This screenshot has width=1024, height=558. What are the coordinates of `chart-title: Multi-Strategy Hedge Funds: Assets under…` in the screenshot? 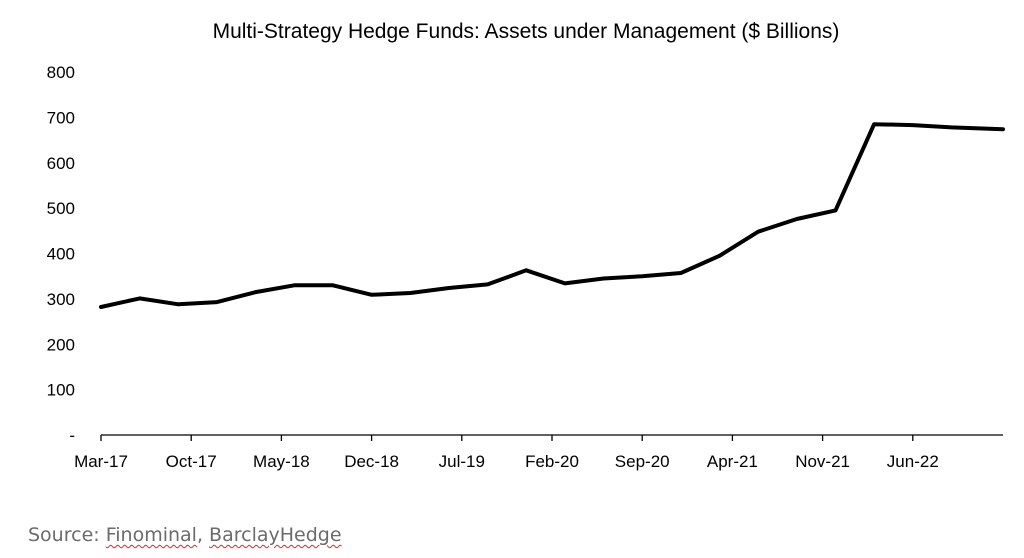 It's located at (526, 31).